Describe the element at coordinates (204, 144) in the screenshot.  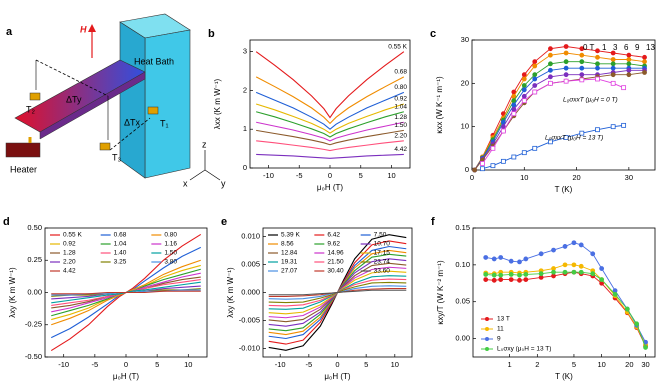
I see `axis-z-label: z` at that location.